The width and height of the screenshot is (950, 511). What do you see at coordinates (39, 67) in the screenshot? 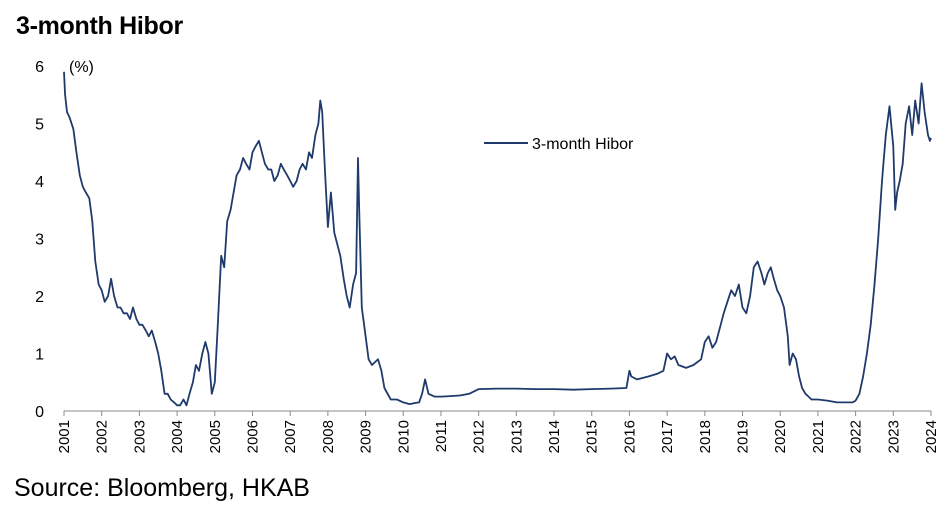
I see `y-tick-label: 6` at bounding box center [39, 67].